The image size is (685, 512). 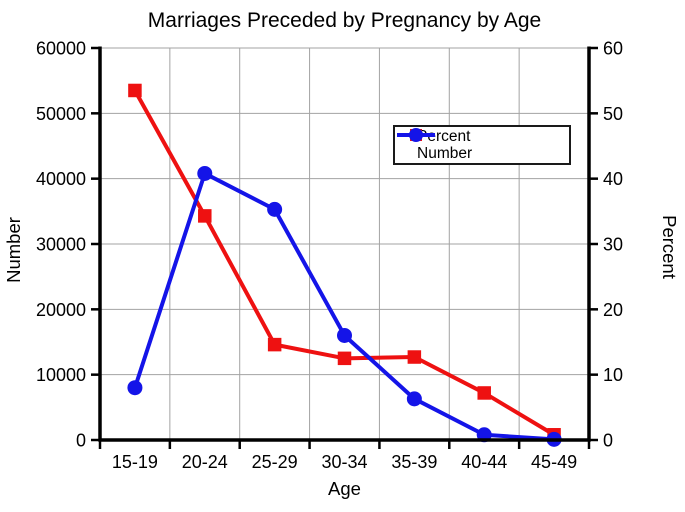 What do you see at coordinates (344, 20) in the screenshot?
I see `chart-title: Marriages Preceded by Pregnancy by Age` at bounding box center [344, 20].